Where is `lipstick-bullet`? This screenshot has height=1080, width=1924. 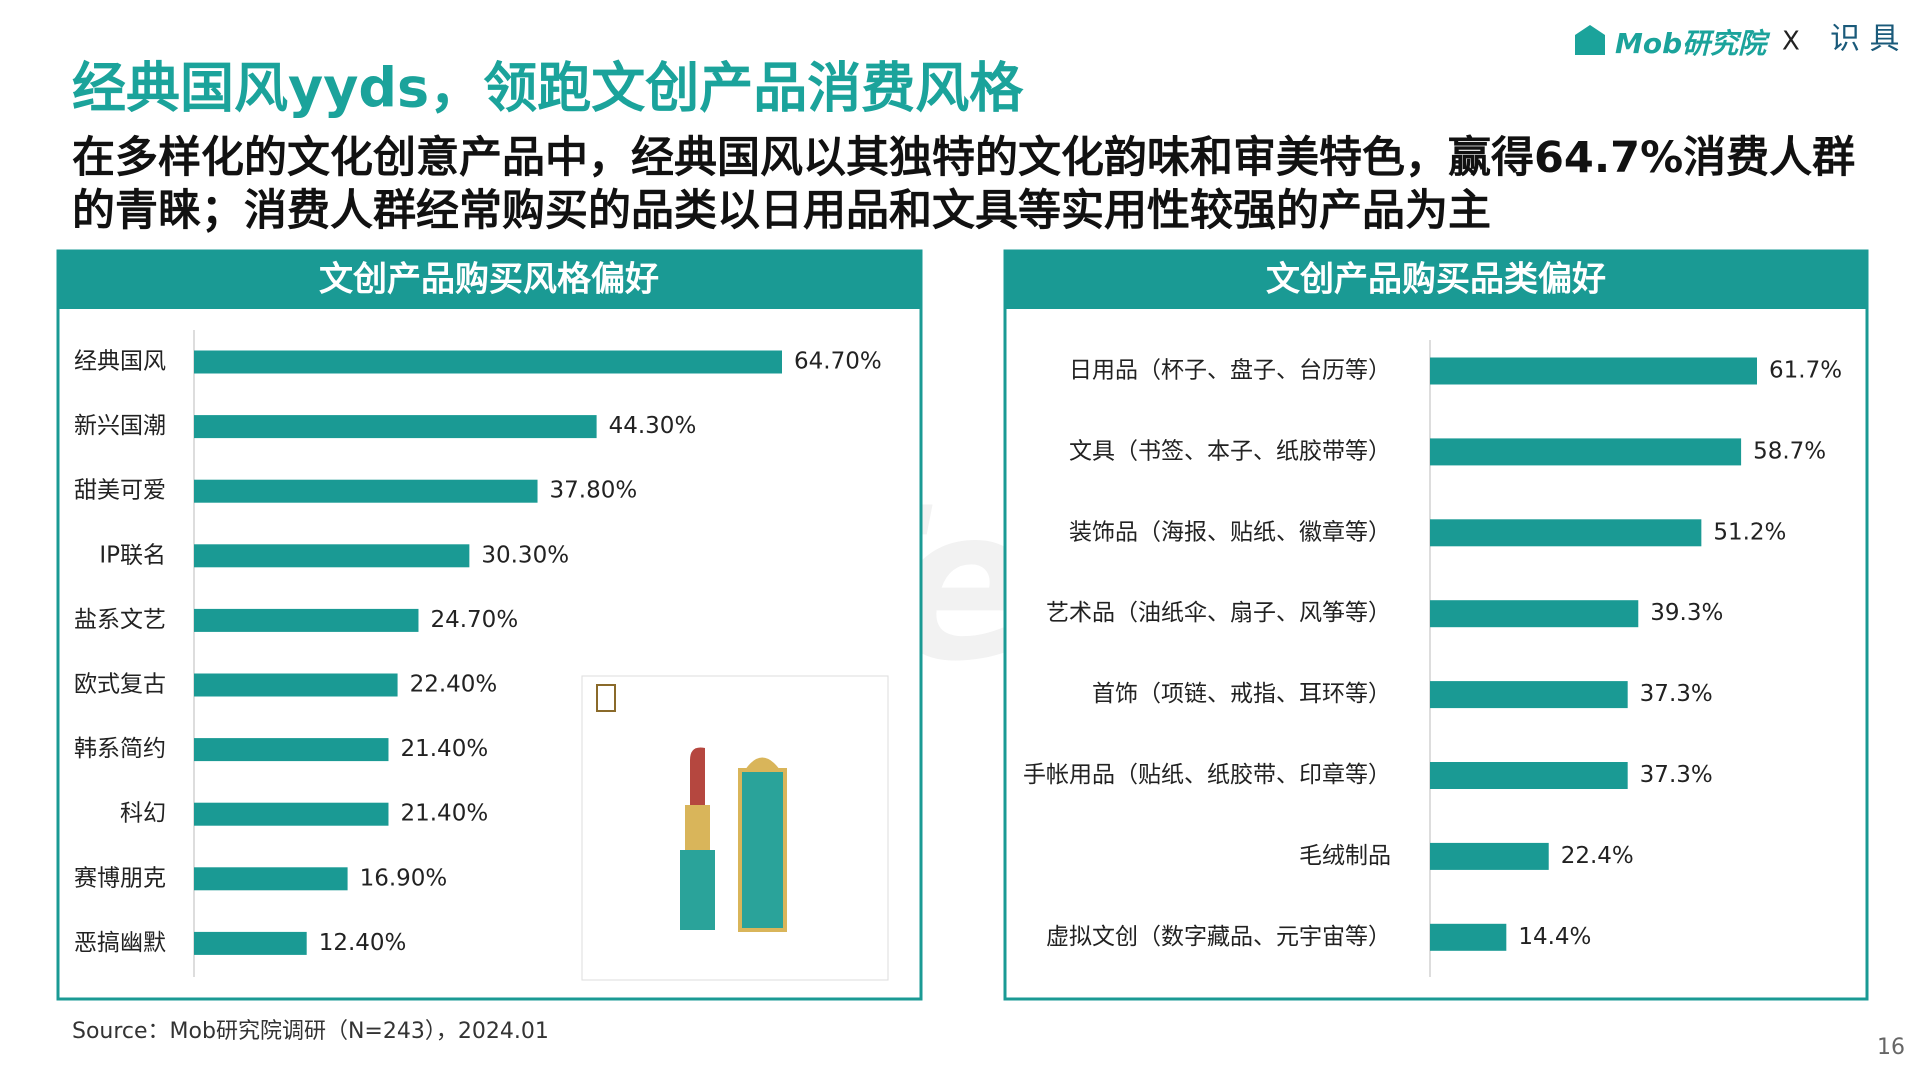 lipstick-bullet is located at coordinates (697, 776).